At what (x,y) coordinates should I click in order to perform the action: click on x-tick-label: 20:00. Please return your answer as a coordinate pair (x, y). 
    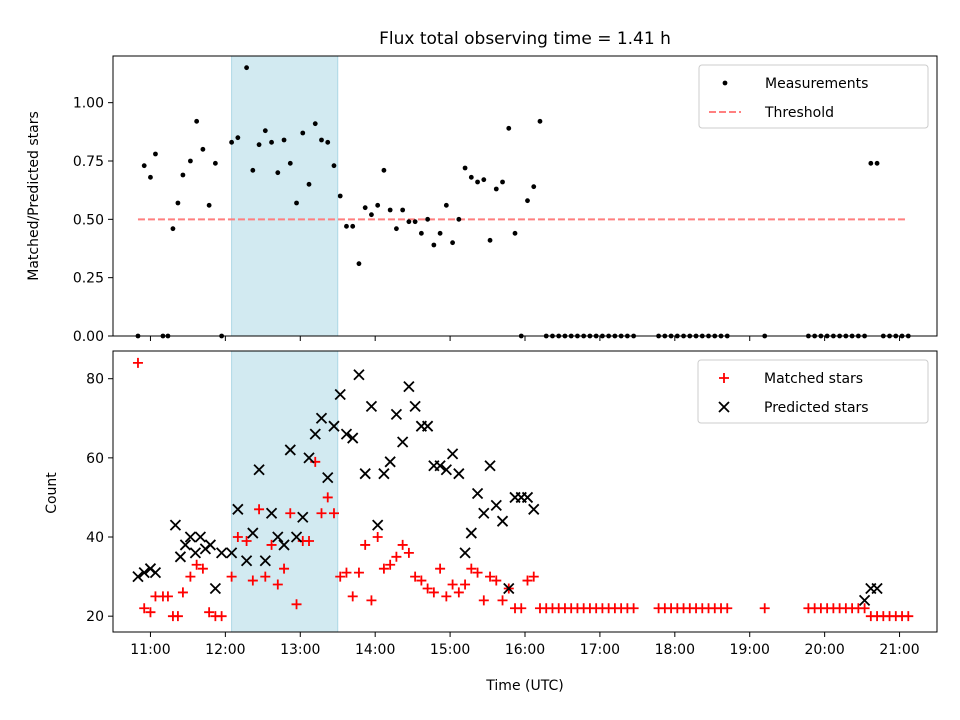
    Looking at the image, I should click on (824, 650).